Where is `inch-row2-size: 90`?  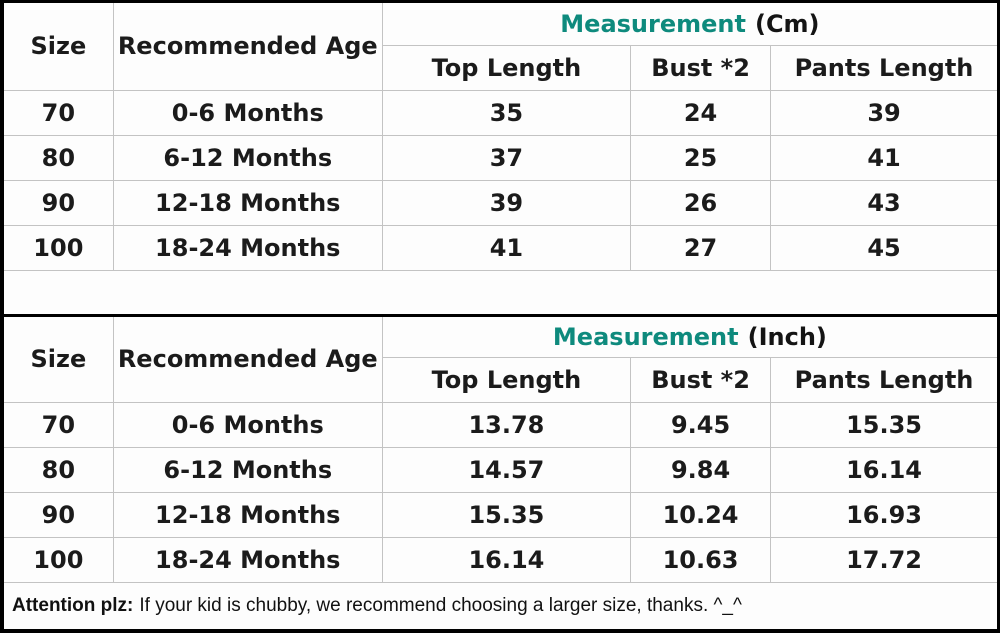
inch-row2-size: 90 is located at coordinates (59, 514).